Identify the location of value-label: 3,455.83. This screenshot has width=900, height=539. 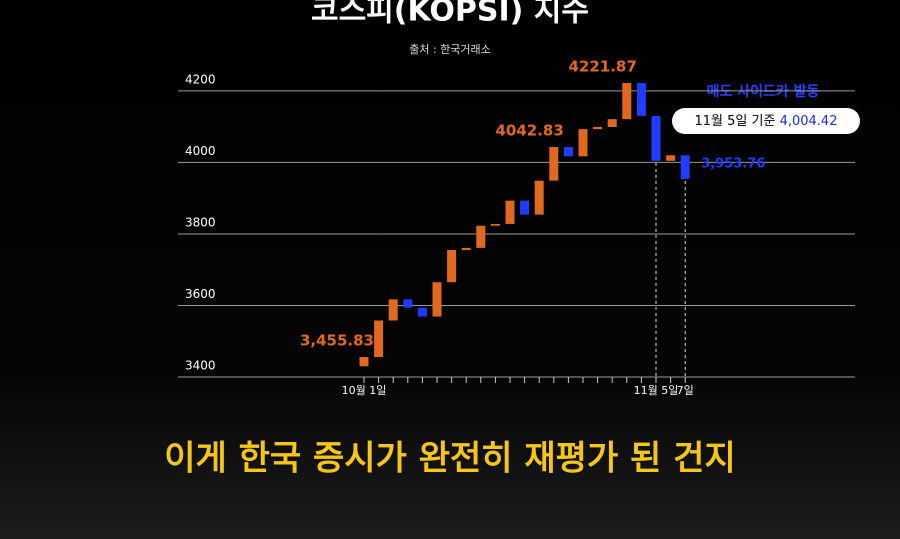
(337, 341).